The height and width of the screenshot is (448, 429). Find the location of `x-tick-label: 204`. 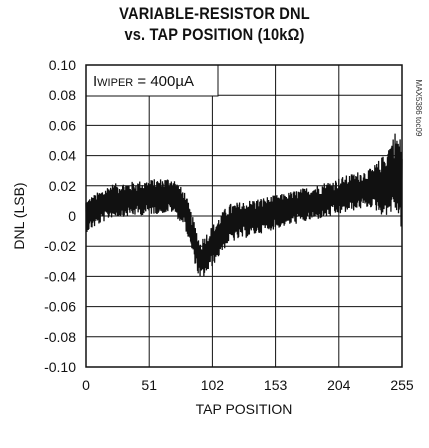

x-tick-label: 204 is located at coordinates (339, 385).